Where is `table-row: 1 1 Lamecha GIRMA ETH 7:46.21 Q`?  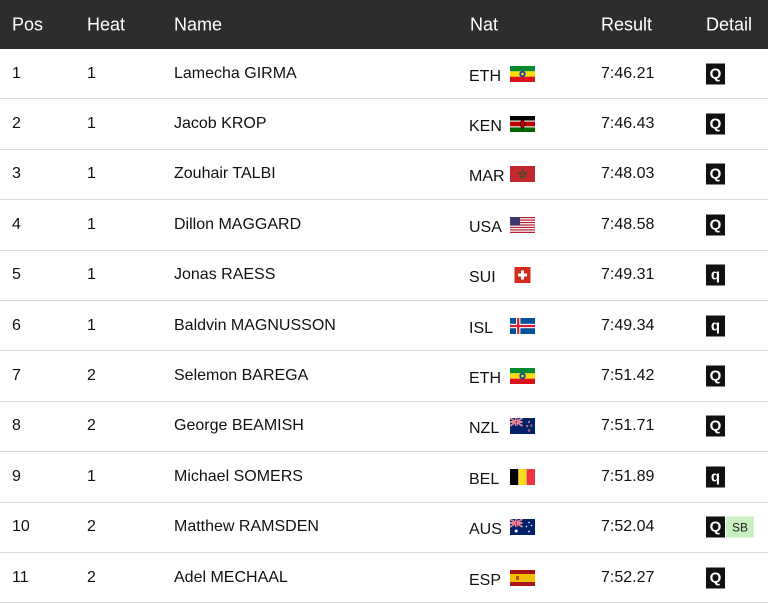 table-row: 1 1 Lamecha GIRMA ETH 7:46.21 Q is located at coordinates (384, 74).